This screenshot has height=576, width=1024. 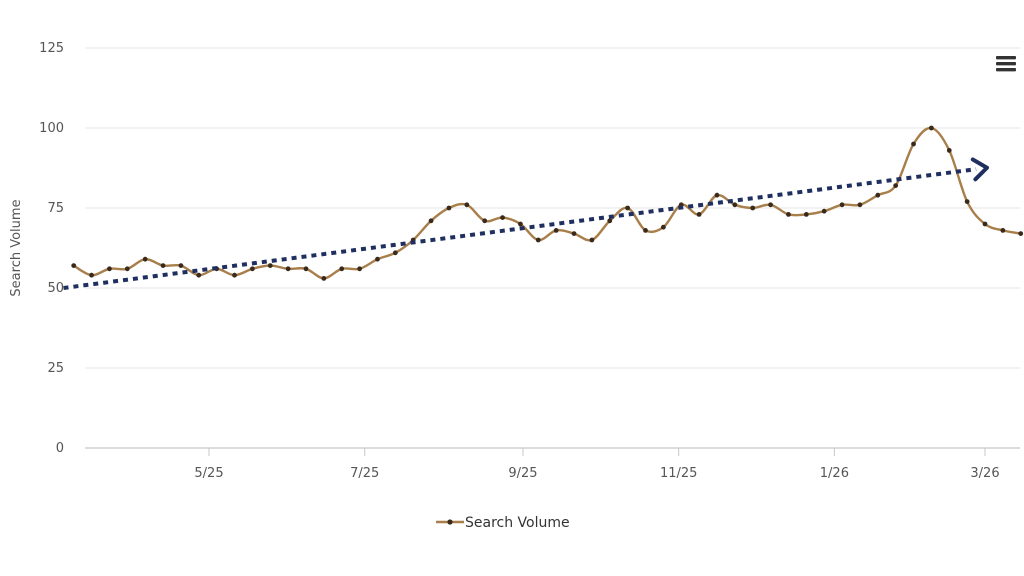 I want to click on x-tick-label: 3/26, so click(x=984, y=473).